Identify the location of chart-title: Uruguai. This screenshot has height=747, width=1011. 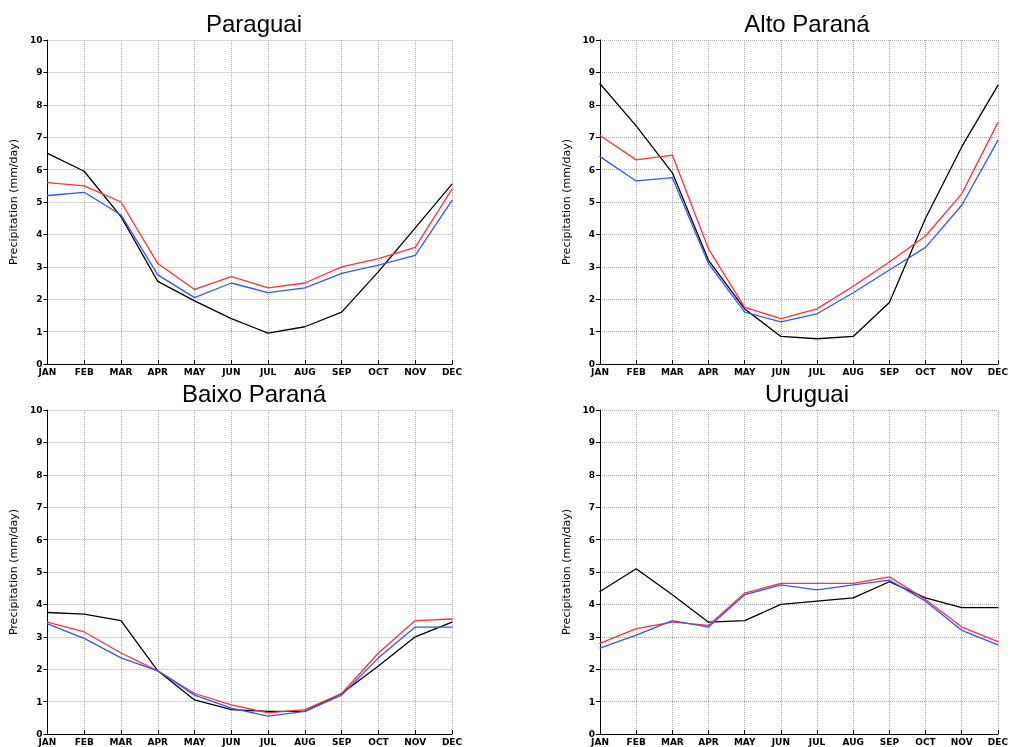
(807, 393).